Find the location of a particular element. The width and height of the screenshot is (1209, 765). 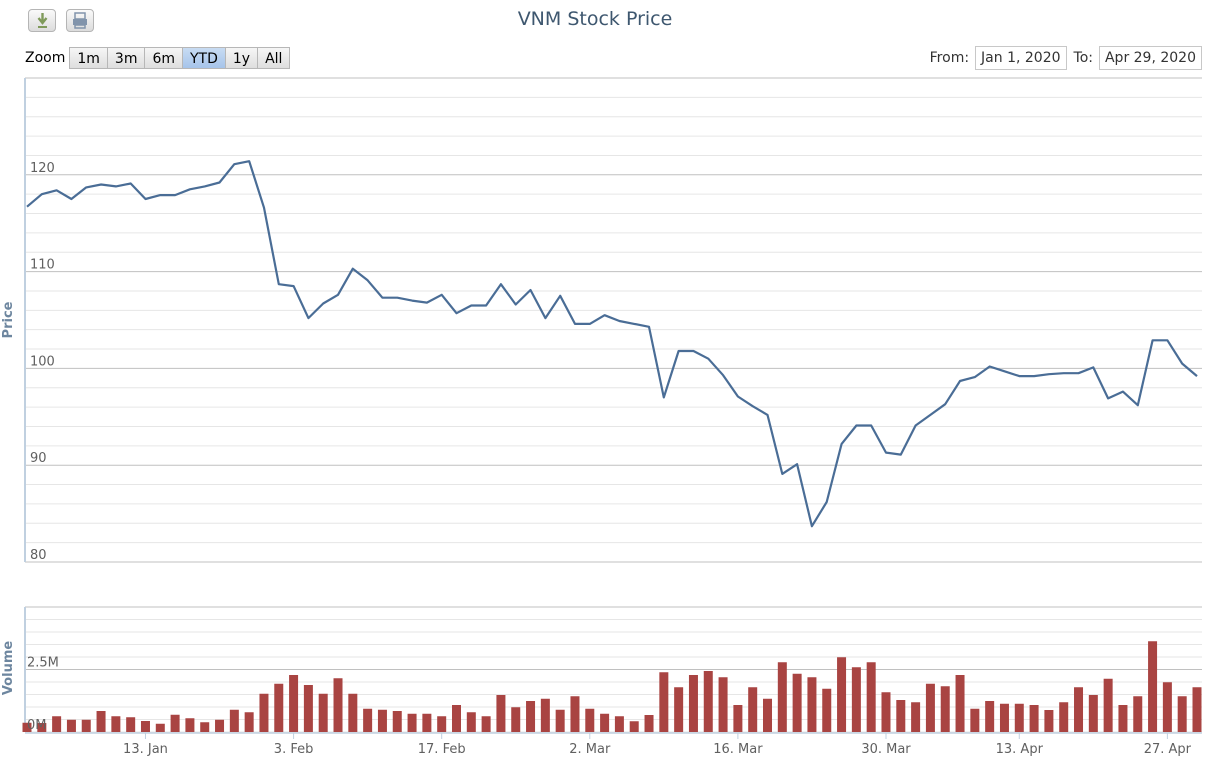

zoom-label: Zoom is located at coordinates (45, 58).